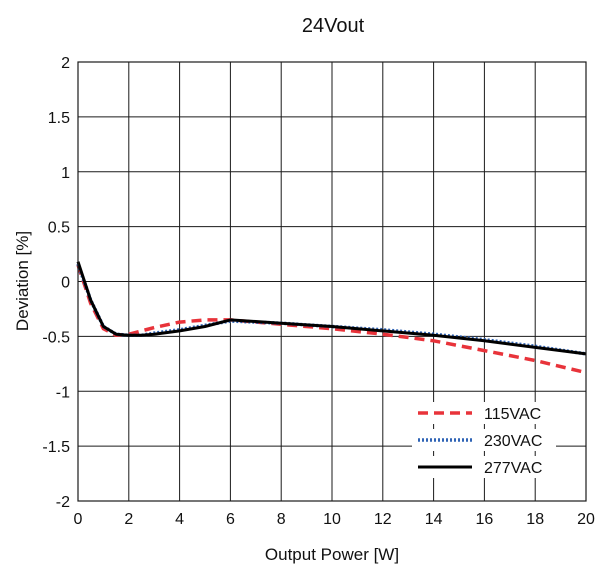 This screenshot has width=597, height=566. What do you see at coordinates (65, 283) in the screenshot?
I see `y-tick-label: 0` at bounding box center [65, 283].